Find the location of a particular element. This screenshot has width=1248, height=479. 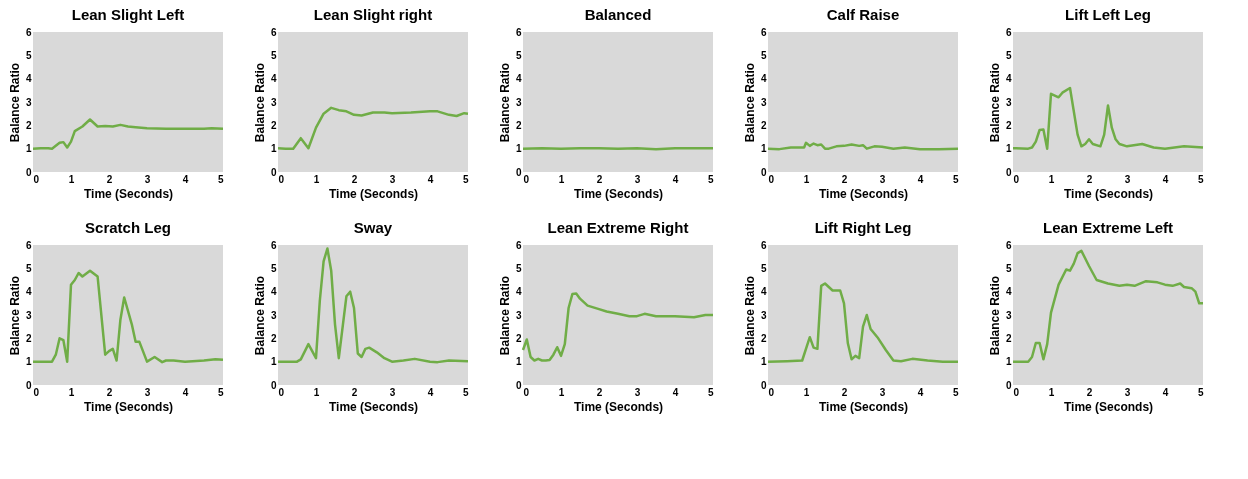

chart-title: Lean Slight right is located at coordinates (373, 14).